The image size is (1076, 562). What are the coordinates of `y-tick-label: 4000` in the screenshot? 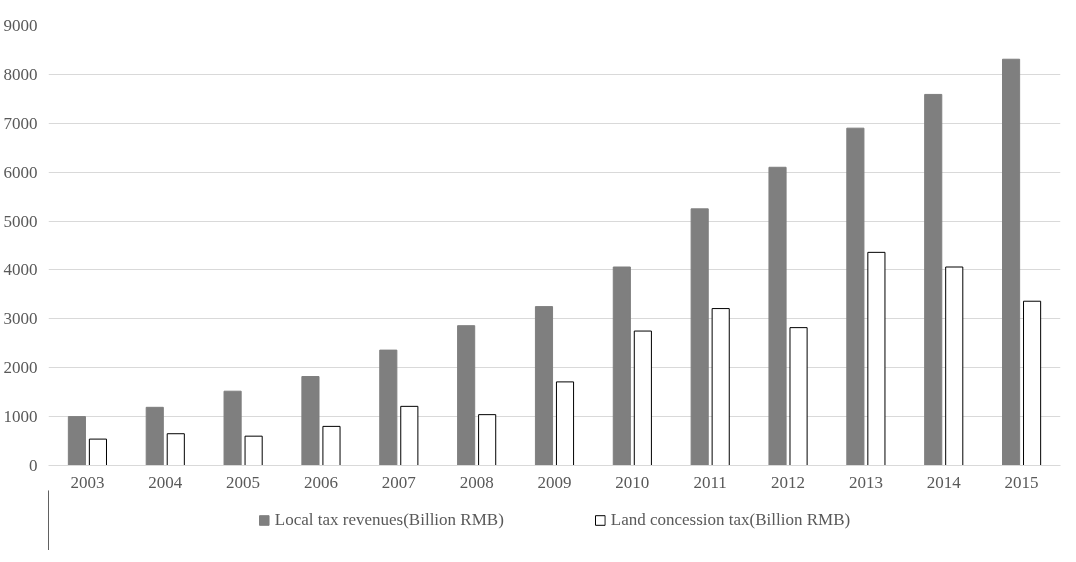 It's located at (20, 270).